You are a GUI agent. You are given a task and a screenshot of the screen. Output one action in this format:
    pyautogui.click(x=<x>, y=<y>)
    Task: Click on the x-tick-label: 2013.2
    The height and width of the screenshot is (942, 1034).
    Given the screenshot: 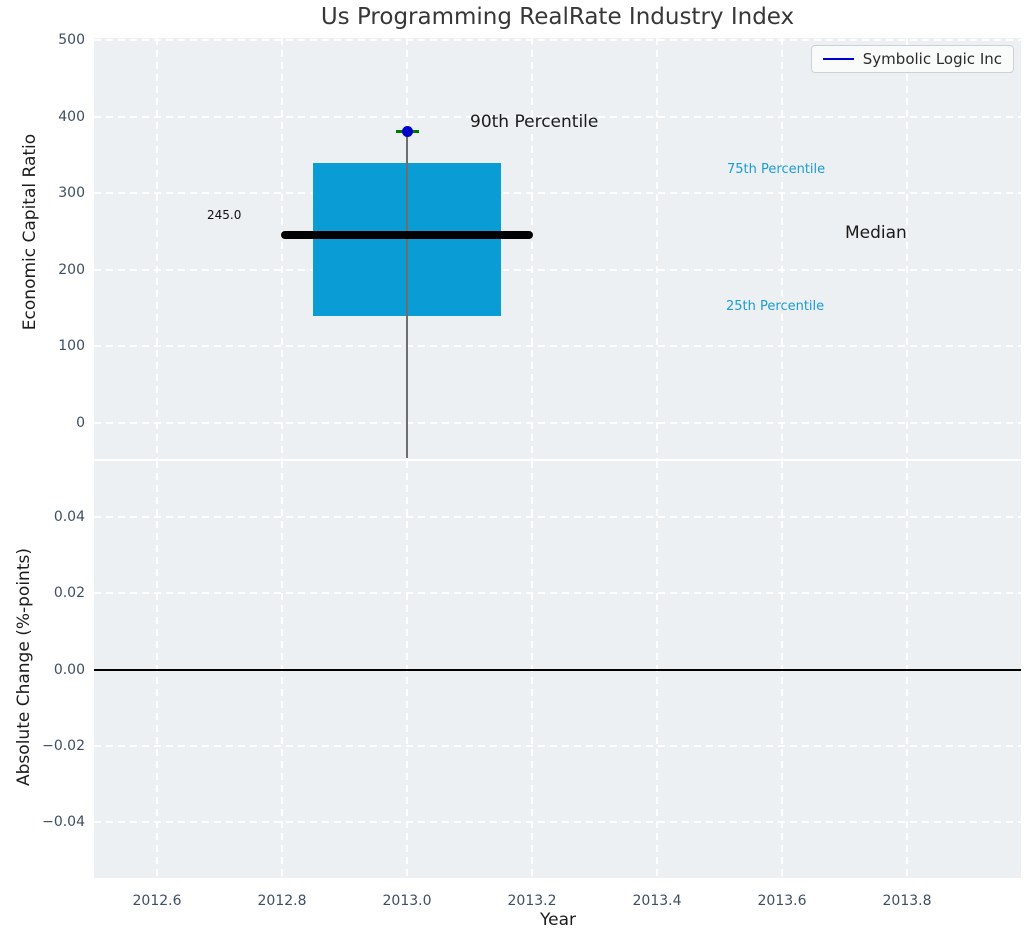 What is the action you would take?
    pyautogui.click(x=532, y=901)
    